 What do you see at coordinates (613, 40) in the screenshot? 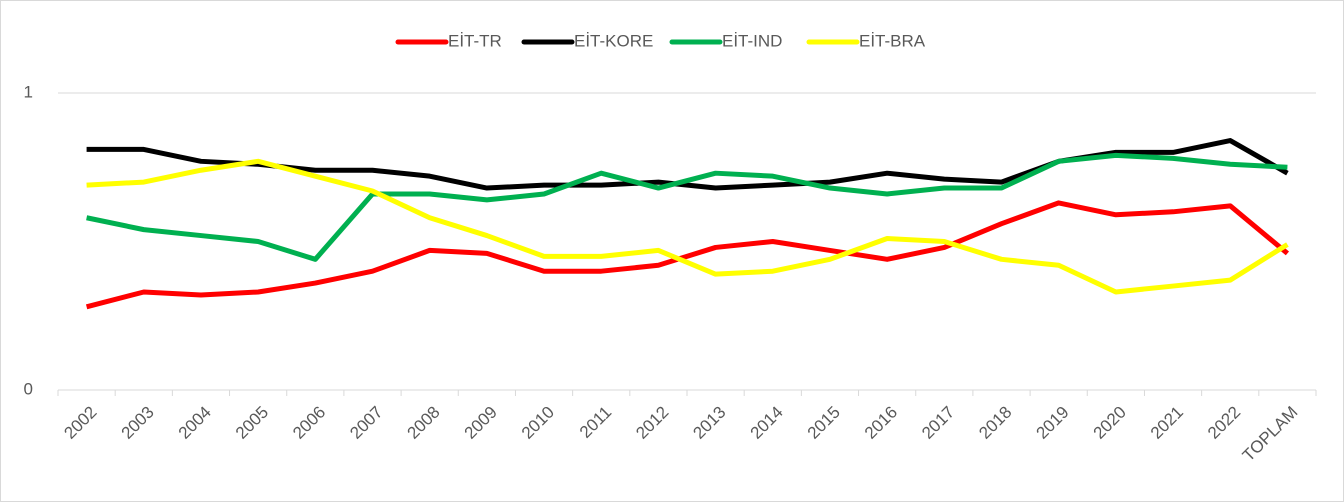
I see `legend-label: EİT-KORE` at bounding box center [613, 40].